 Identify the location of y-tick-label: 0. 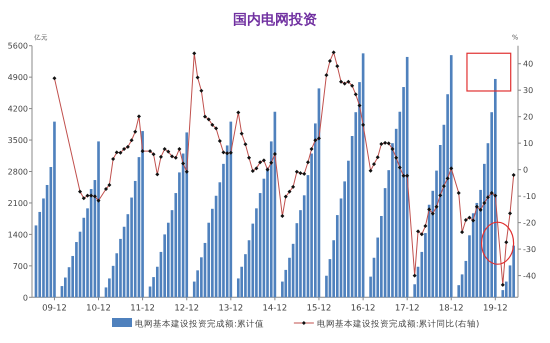
(25, 297).